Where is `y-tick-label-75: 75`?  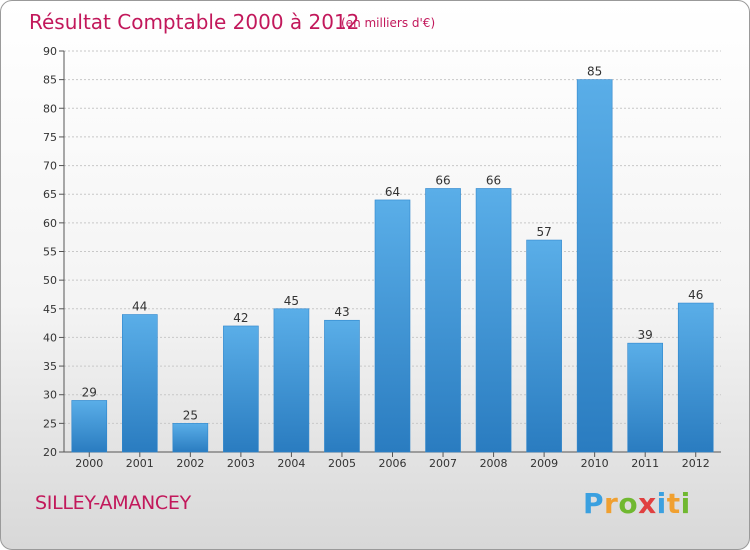
y-tick-label-75: 75 is located at coordinates (50, 137).